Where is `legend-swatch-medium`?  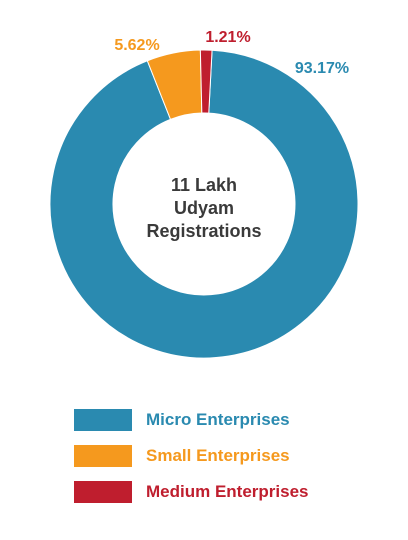 legend-swatch-medium is located at coordinates (103, 492).